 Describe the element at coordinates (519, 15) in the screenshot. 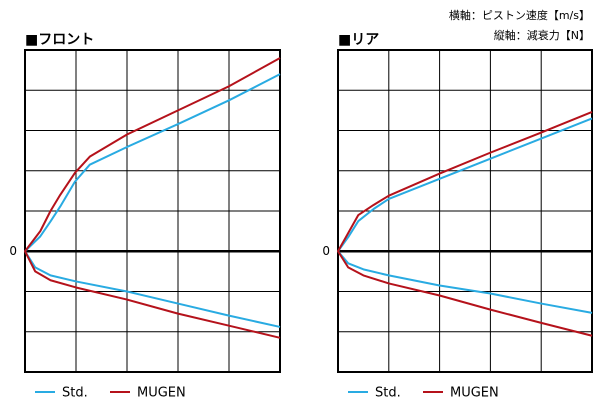

I see `annotation: 横軸：ピストン速度【m/s】` at that location.